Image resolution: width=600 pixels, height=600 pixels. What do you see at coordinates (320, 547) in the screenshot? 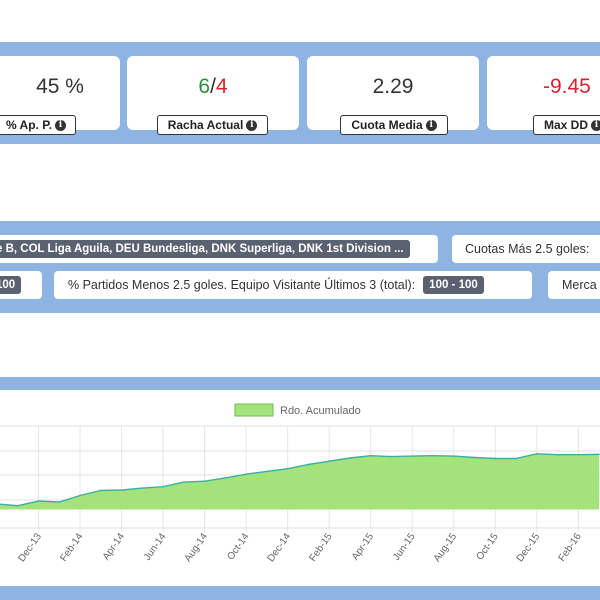
I see `x-tick-label: Feb-15` at bounding box center [320, 547].